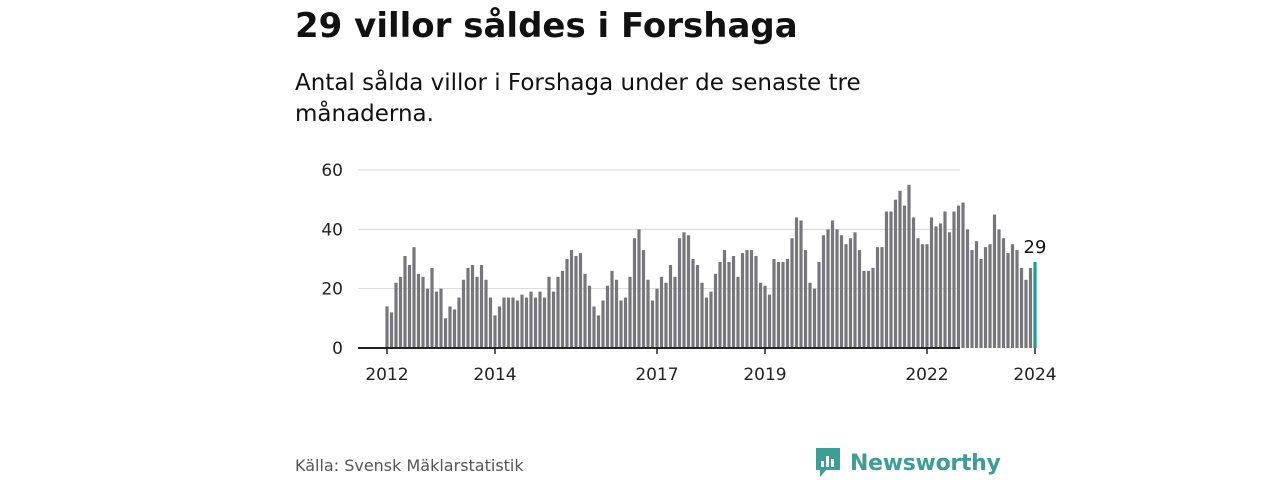  I want to click on y-tick-label: 0, so click(337, 349).